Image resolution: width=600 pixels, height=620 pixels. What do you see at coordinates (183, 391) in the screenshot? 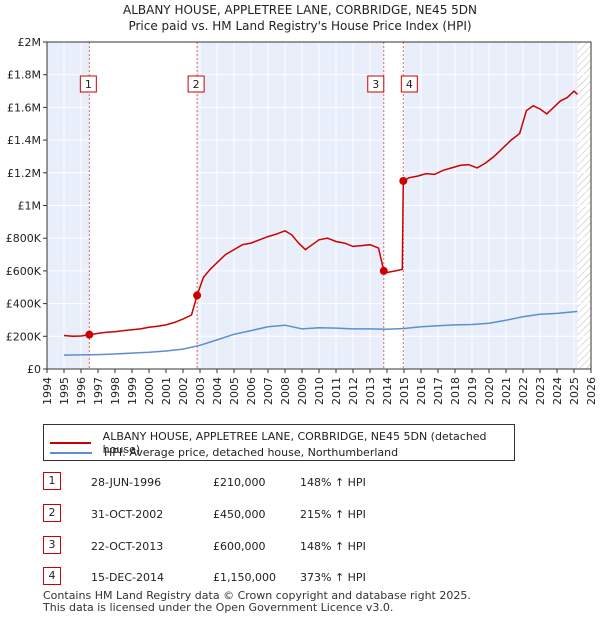
I see `x-tick-label: 2002` at bounding box center [183, 391].